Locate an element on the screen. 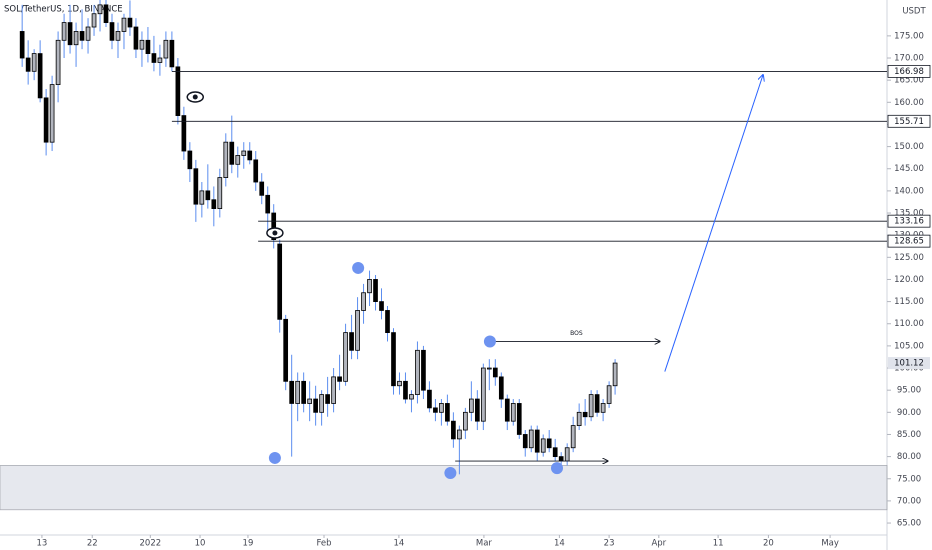 The height and width of the screenshot is (550, 932). y-tick-label: 140.00 is located at coordinates (909, 191).